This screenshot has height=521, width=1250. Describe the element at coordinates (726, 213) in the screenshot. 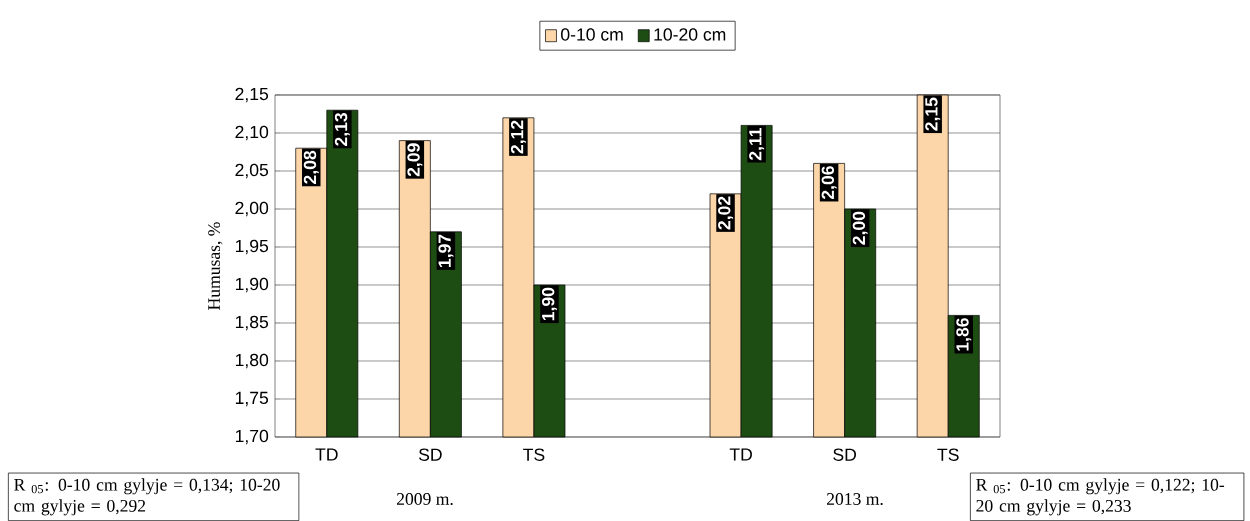

I see `data-label: 2,02` at that location.